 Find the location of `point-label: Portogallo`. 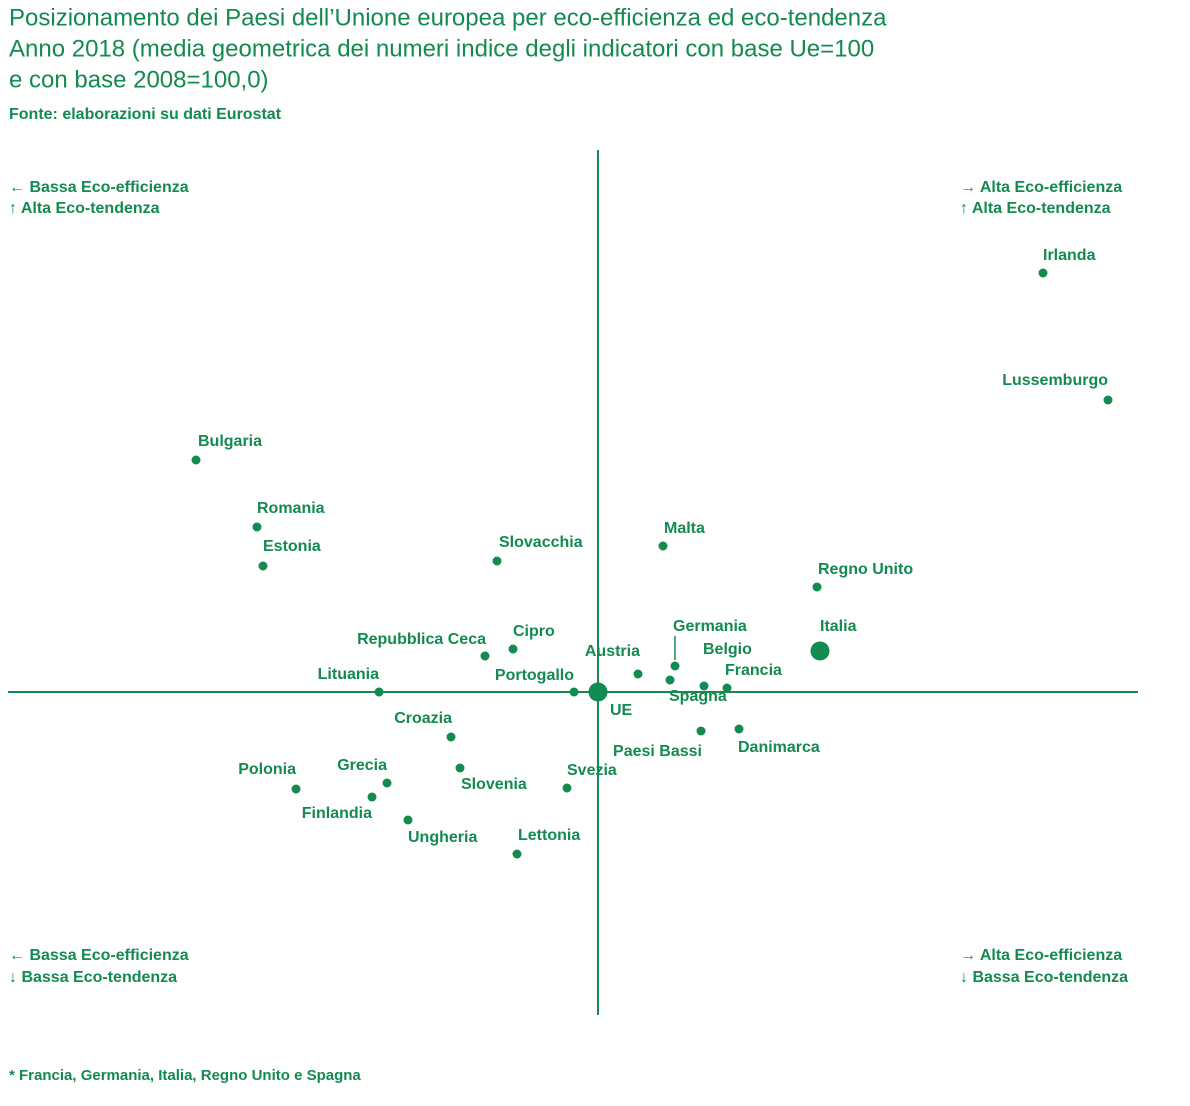

point-label: Portogallo is located at coordinates (534, 675).